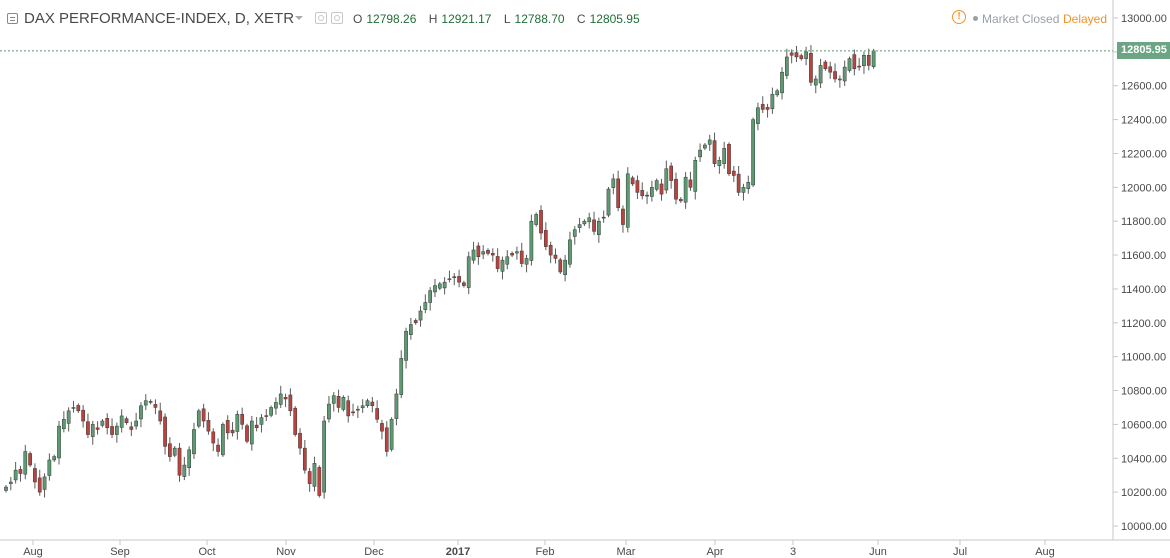  I want to click on chevron-down-icon, so click(299, 18).